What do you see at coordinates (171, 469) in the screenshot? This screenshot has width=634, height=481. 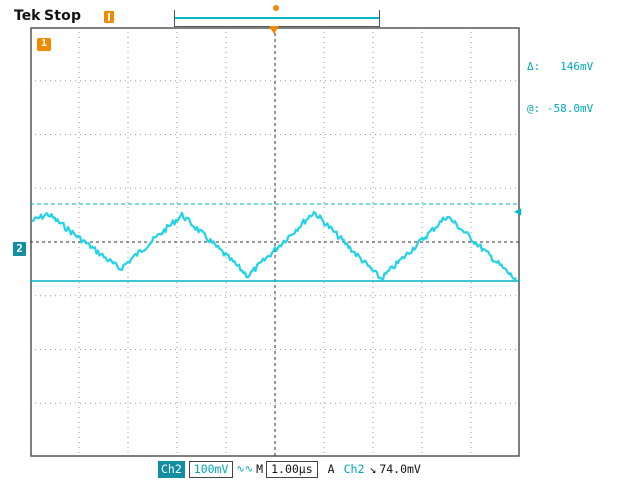 I see `ch2-channel-badge: Ch2` at bounding box center [171, 469].